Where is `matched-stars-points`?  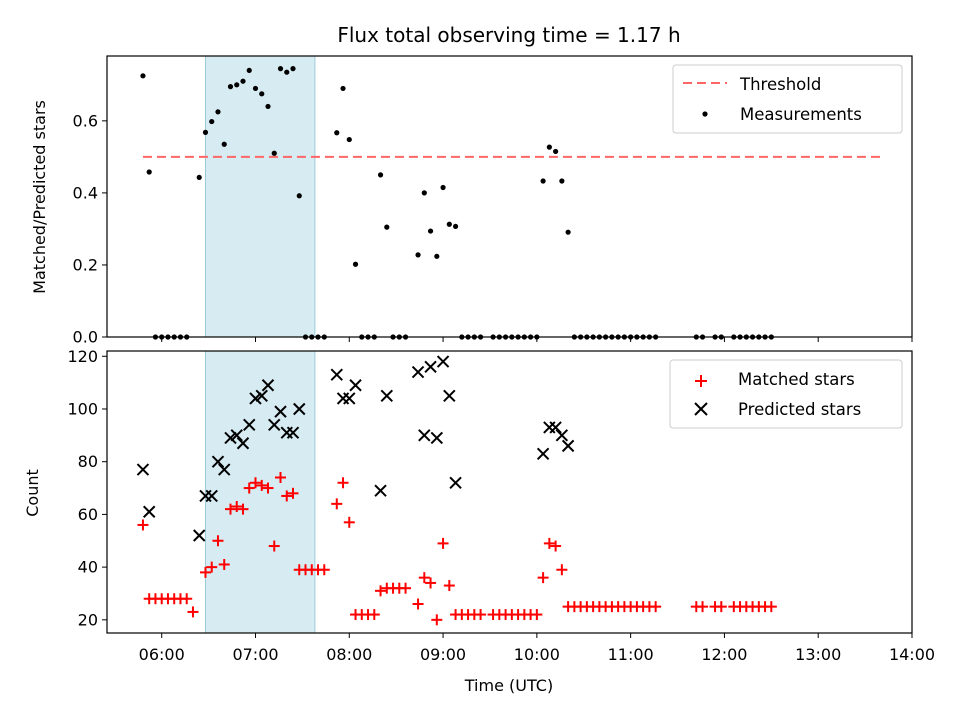
matched-stars-points is located at coordinates (457, 549).